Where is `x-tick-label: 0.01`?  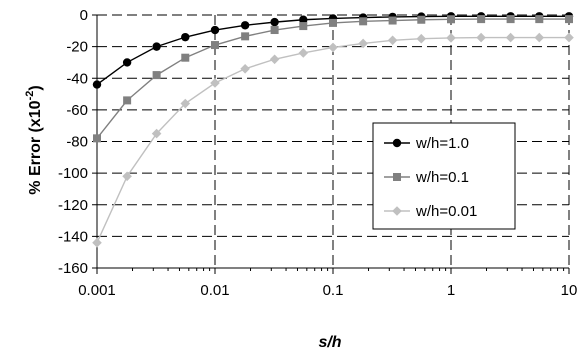
x-tick-label: 0.01 is located at coordinates (214, 290).